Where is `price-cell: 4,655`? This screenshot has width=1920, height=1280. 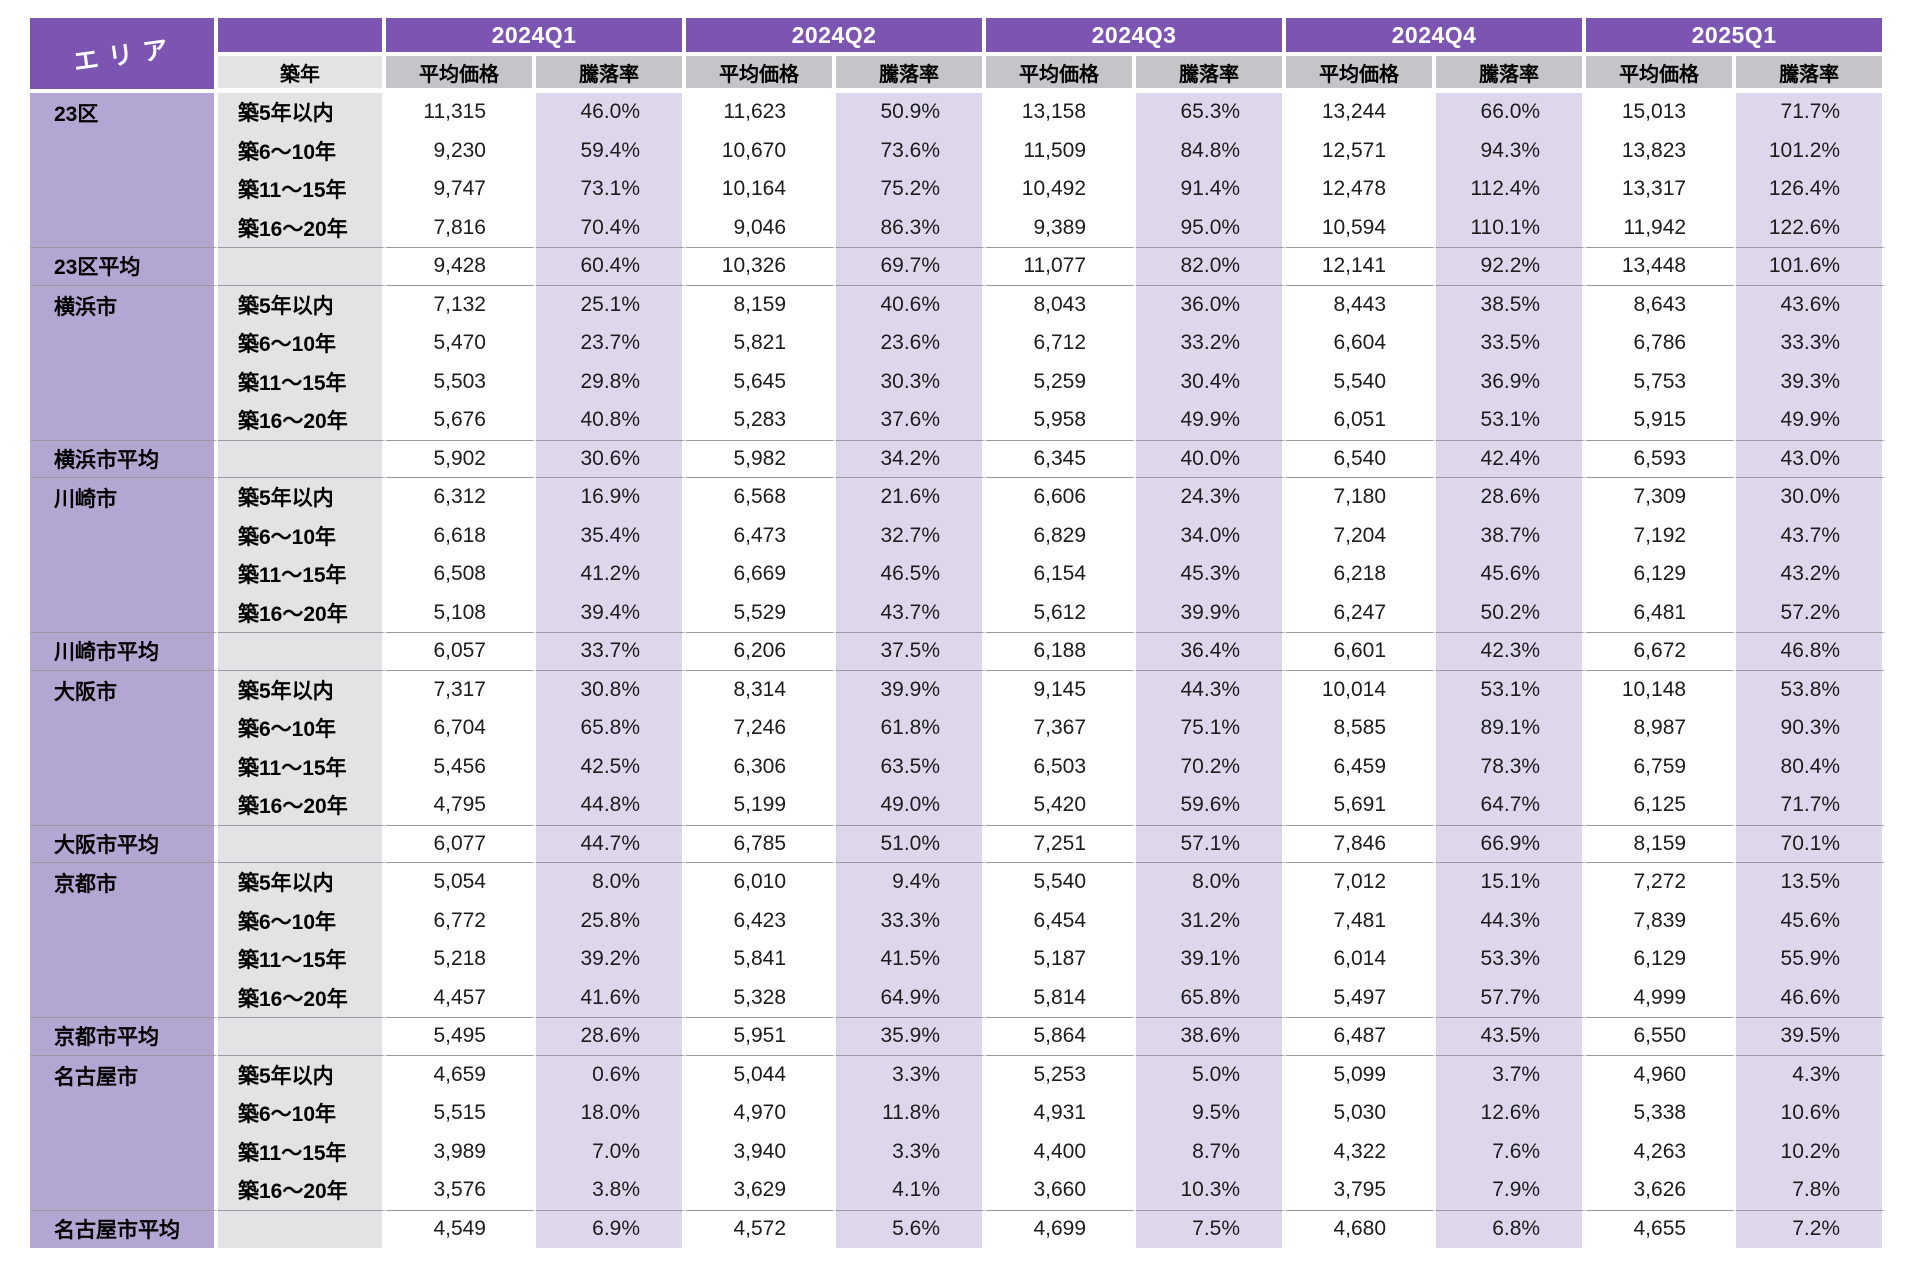
price-cell: 4,655 is located at coordinates (1661, 1228).